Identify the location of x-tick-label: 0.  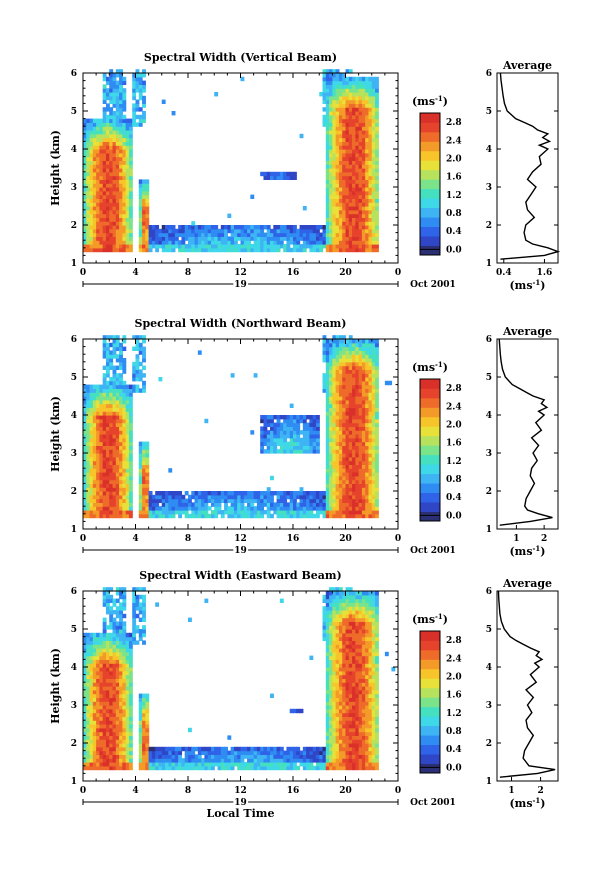
(83, 539).